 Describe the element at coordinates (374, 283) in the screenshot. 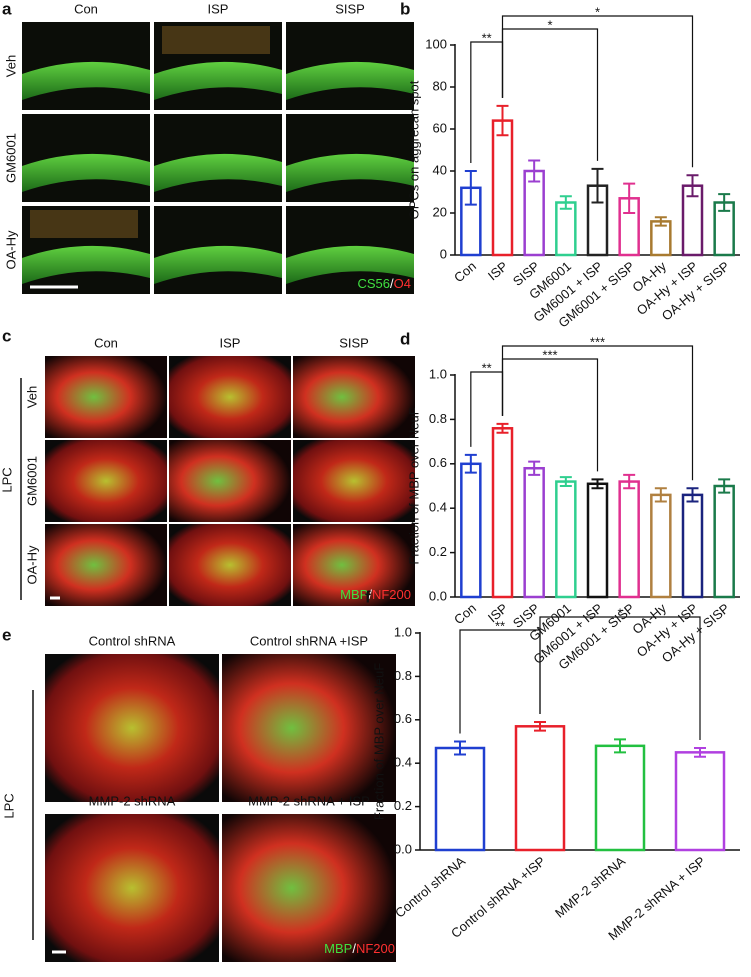

I see `stain-part: CS56` at that location.